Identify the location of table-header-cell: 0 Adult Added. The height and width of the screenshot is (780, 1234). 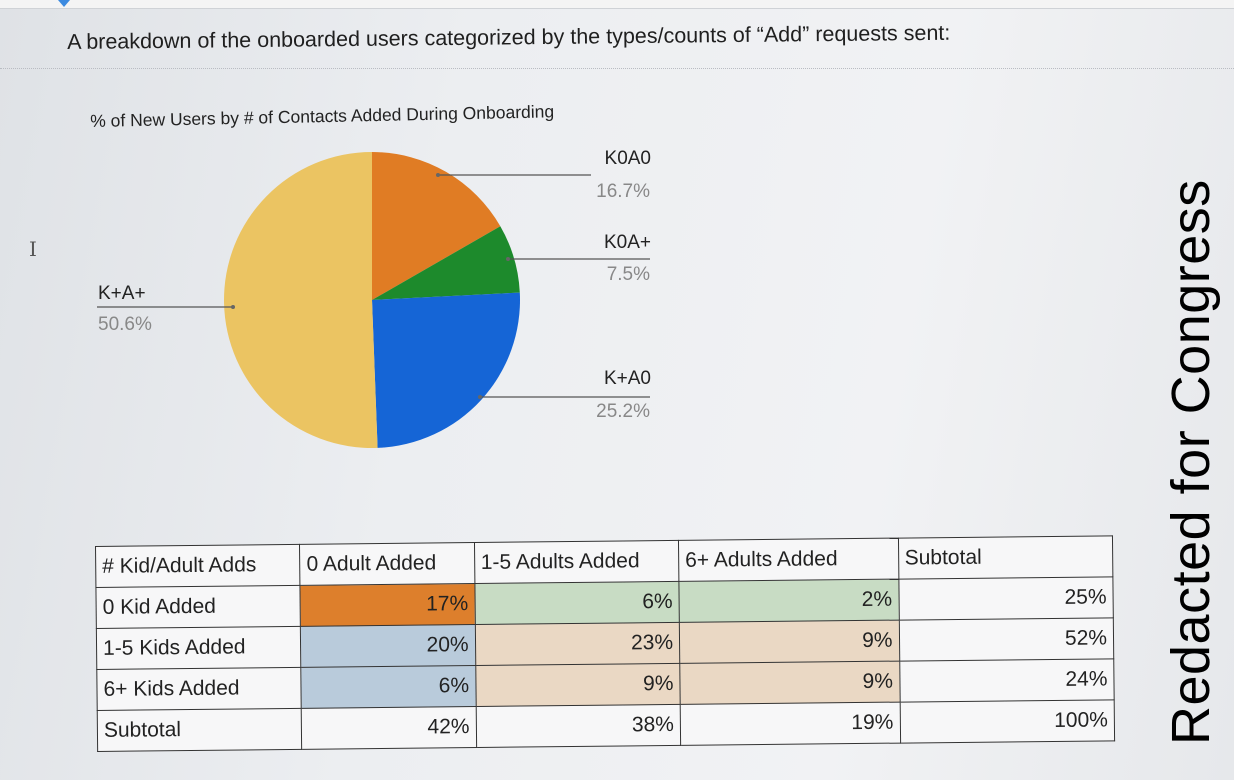
(387, 564).